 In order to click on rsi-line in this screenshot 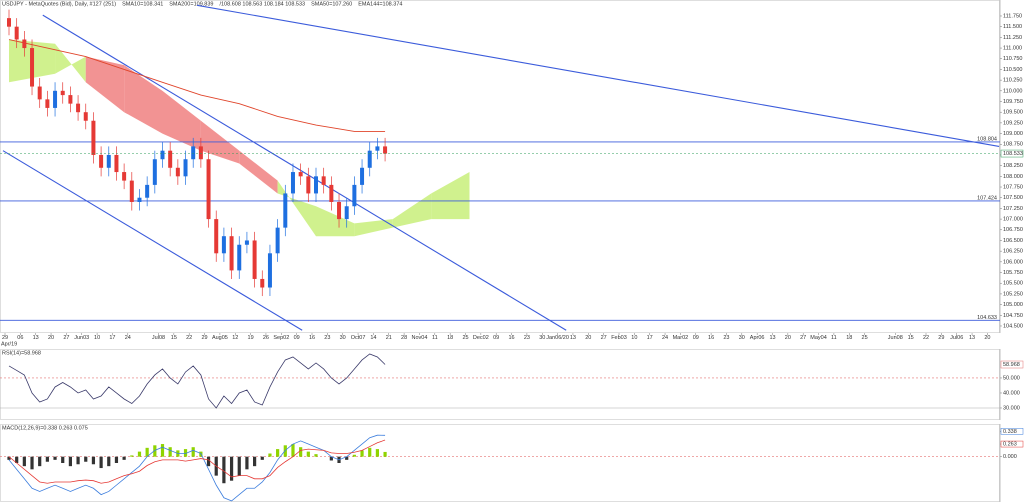, I will do `click(197, 381)`.